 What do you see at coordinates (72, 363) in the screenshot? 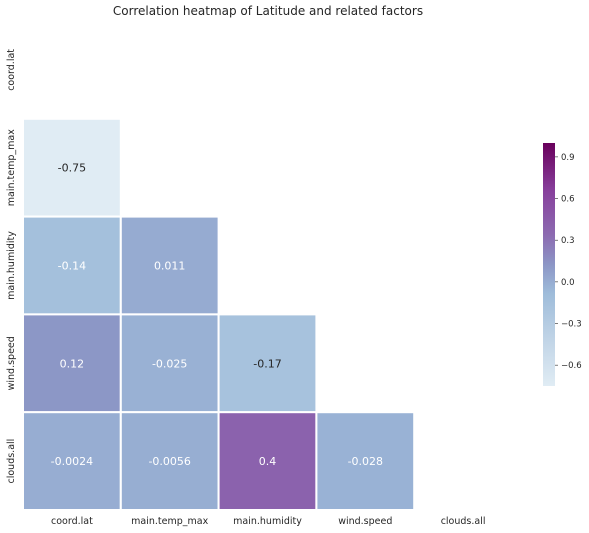
I see `cell-value-label: 0.12` at bounding box center [72, 363].